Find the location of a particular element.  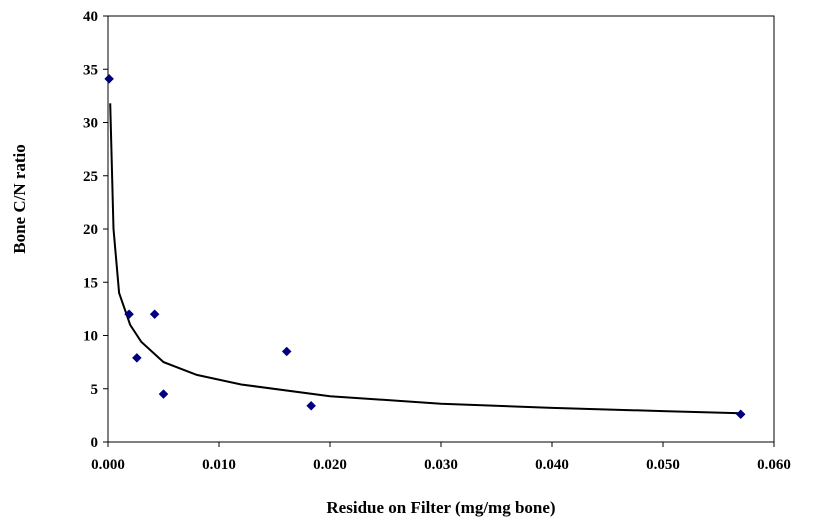

y-tick-label: 0 is located at coordinates (95, 443).